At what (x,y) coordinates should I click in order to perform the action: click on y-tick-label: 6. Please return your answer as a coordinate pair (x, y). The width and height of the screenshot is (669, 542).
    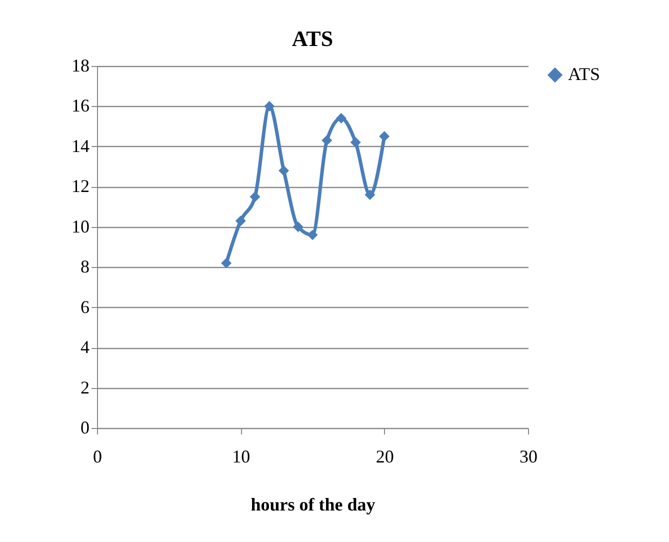
    Looking at the image, I should click on (85, 306).